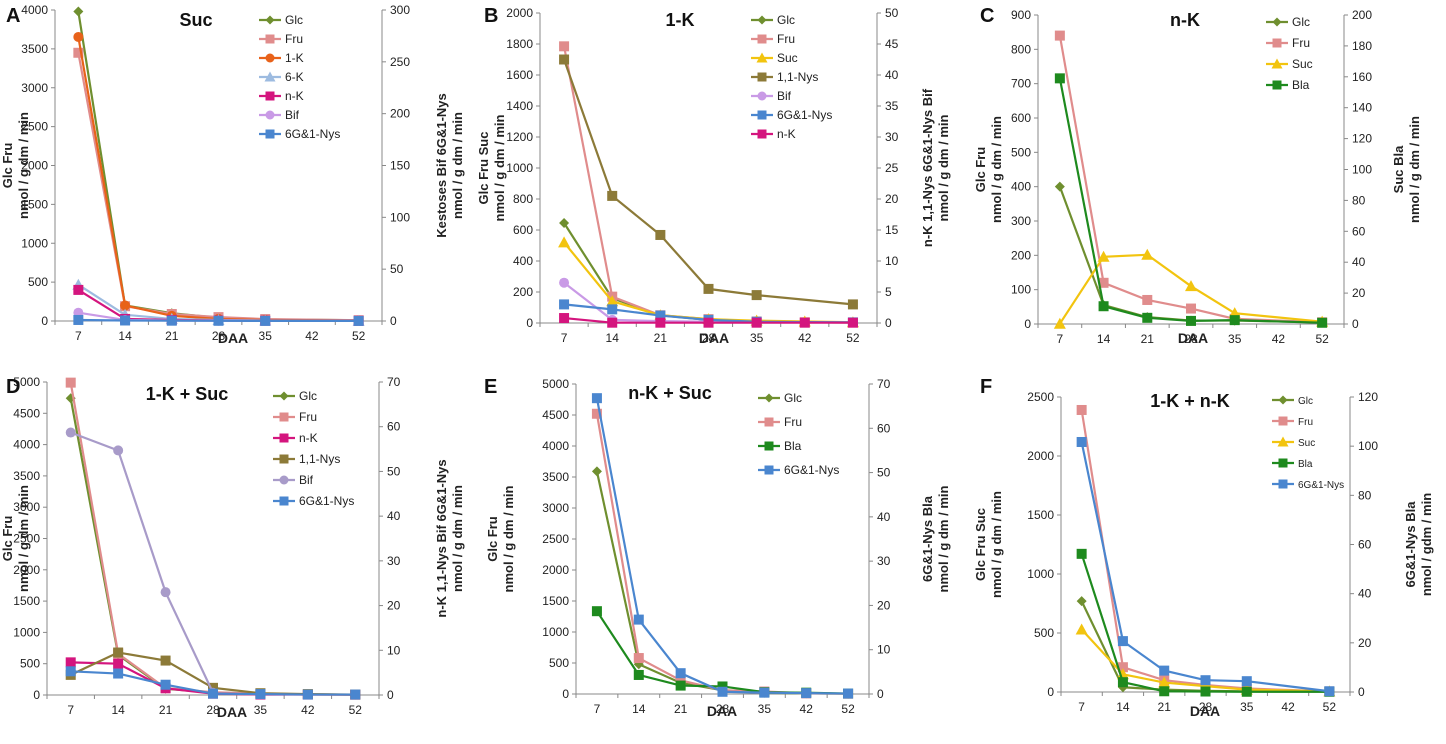 The width and height of the screenshot is (1446, 744). Describe the element at coordinates (853, 338) in the screenshot. I see `panel-b-x-tick-label: 52` at that location.